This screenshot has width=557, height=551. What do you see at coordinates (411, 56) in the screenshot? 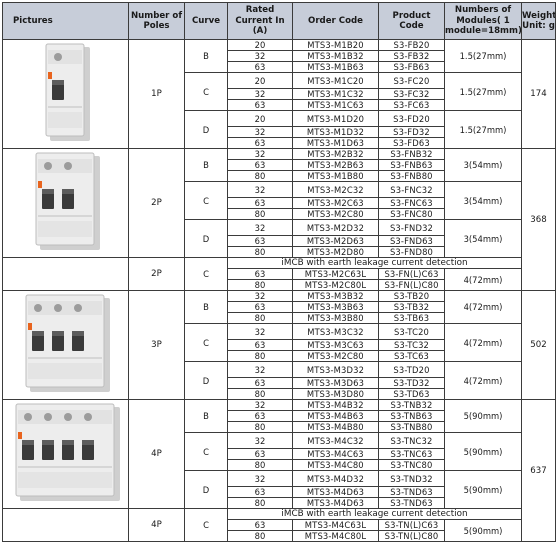
I see `product-code-cell: S3-FB32` at bounding box center [411, 56].